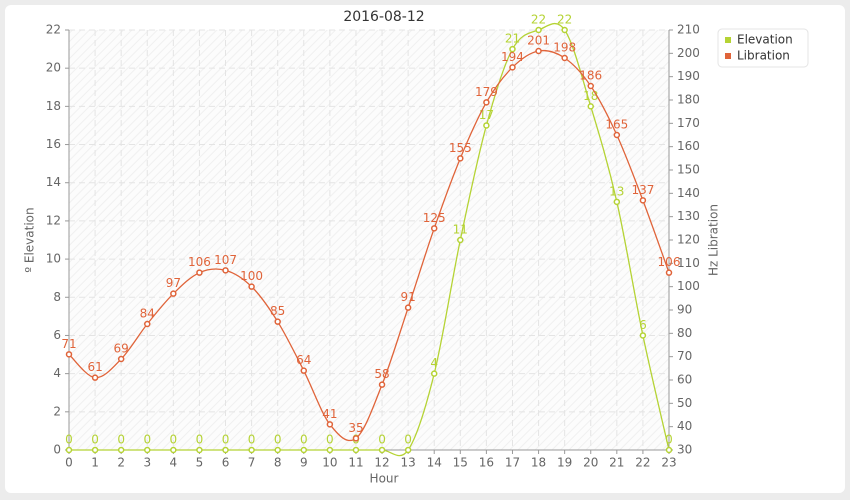  I want to click on data-label: 100, so click(251, 276).